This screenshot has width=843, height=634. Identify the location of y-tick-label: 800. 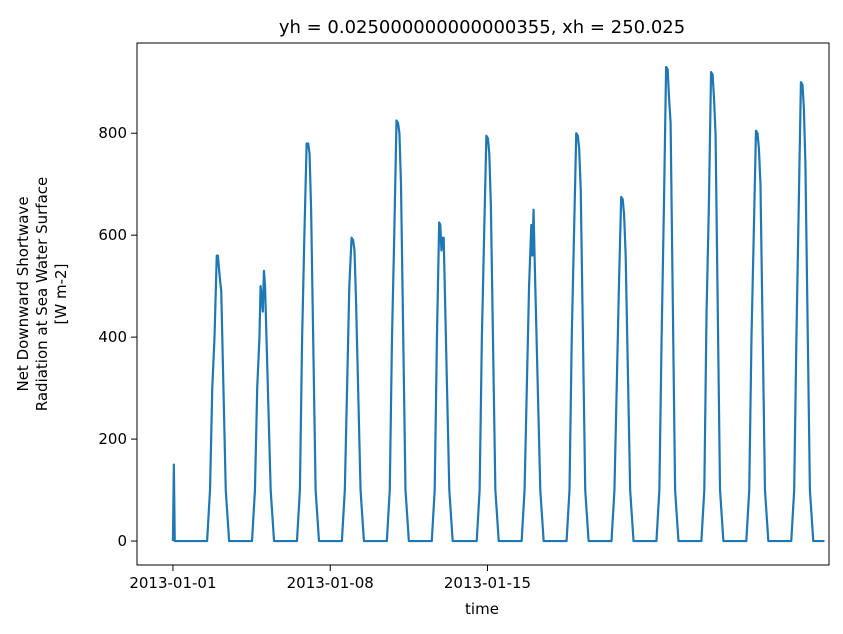
(112, 133).